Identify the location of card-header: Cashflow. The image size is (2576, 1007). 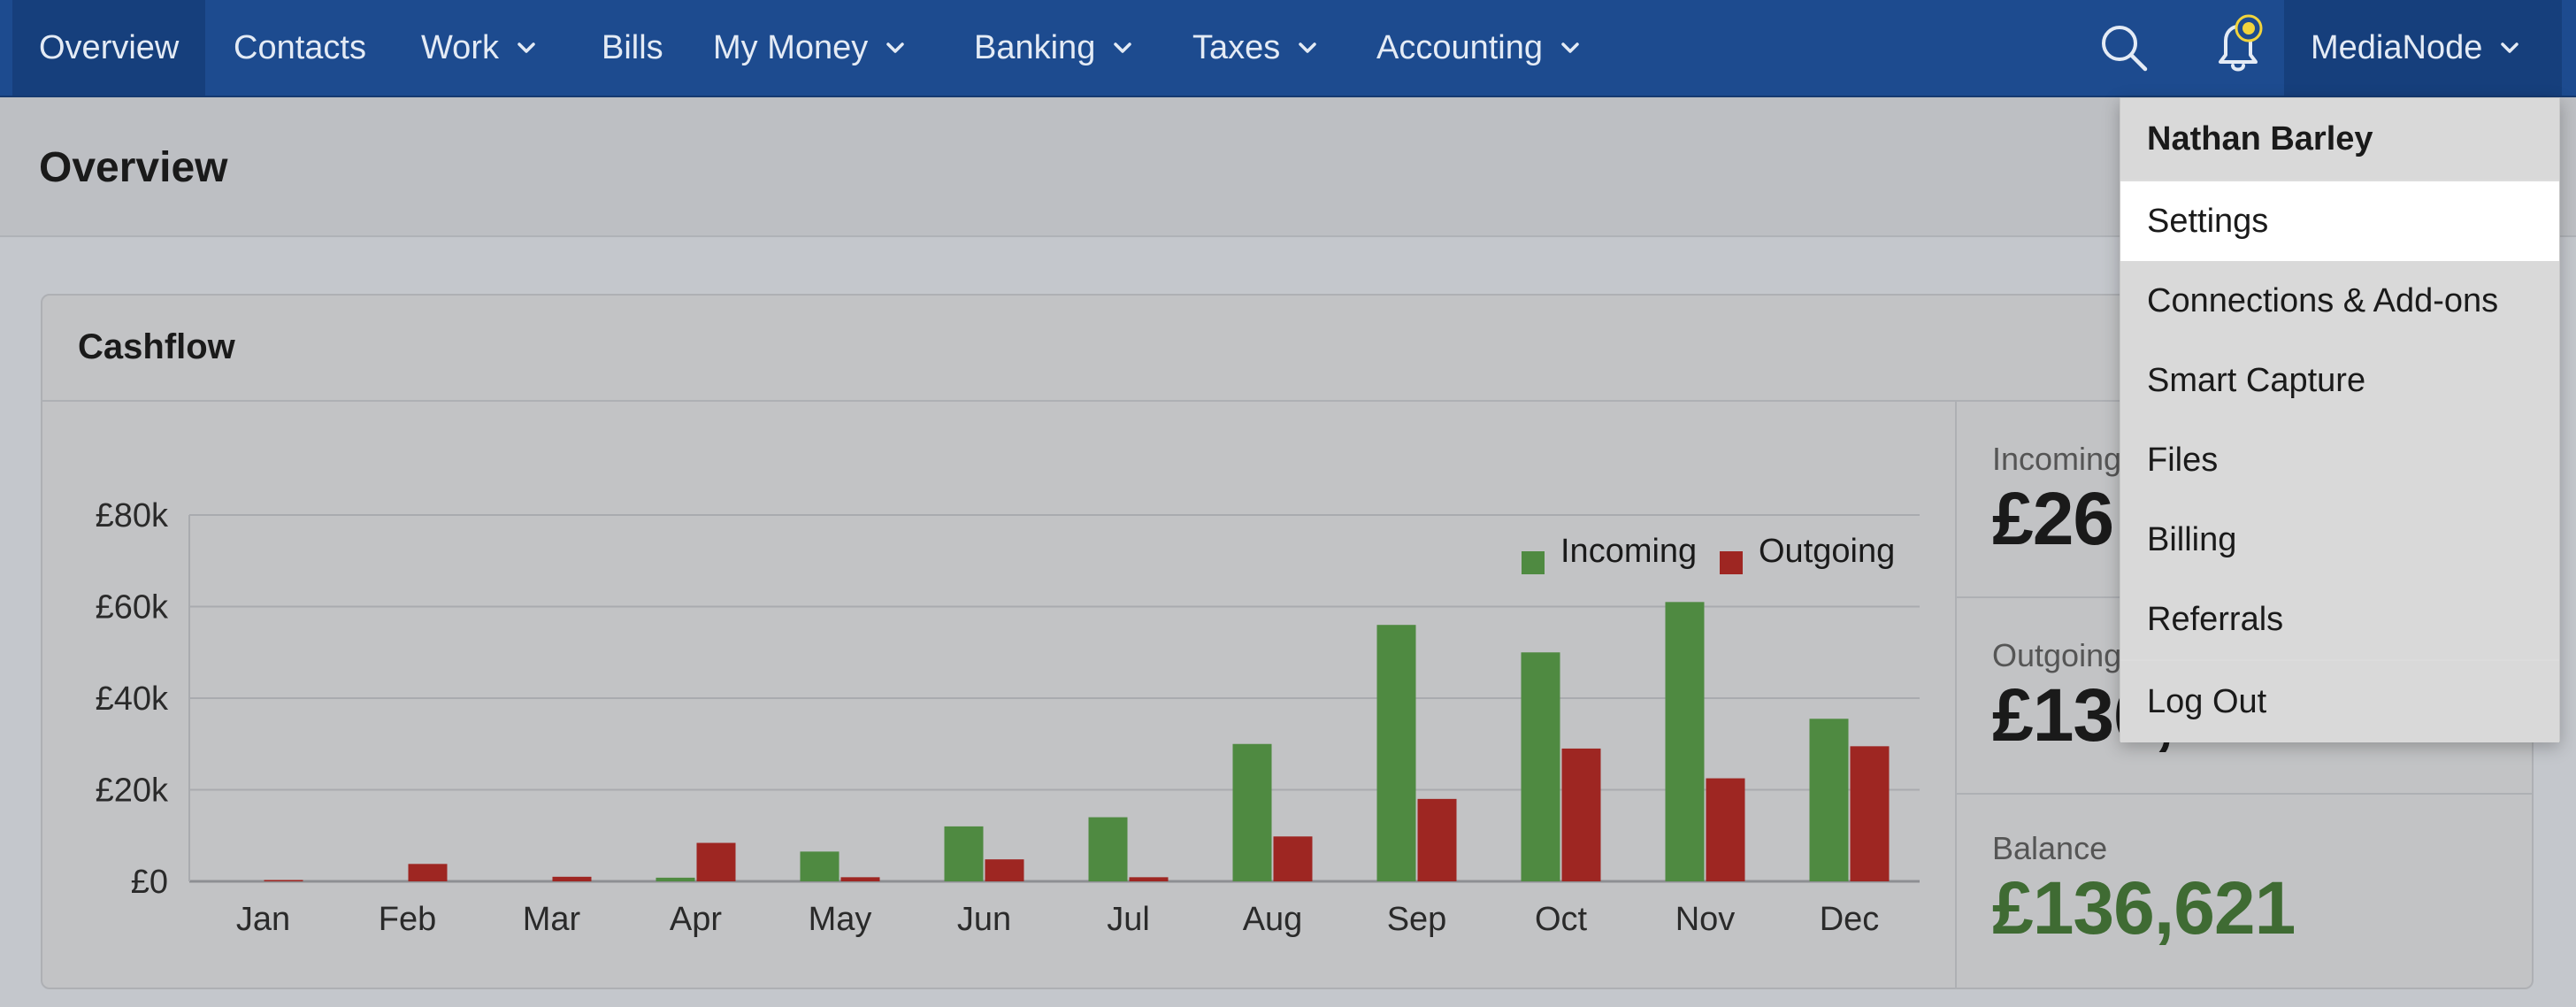
(1287, 349).